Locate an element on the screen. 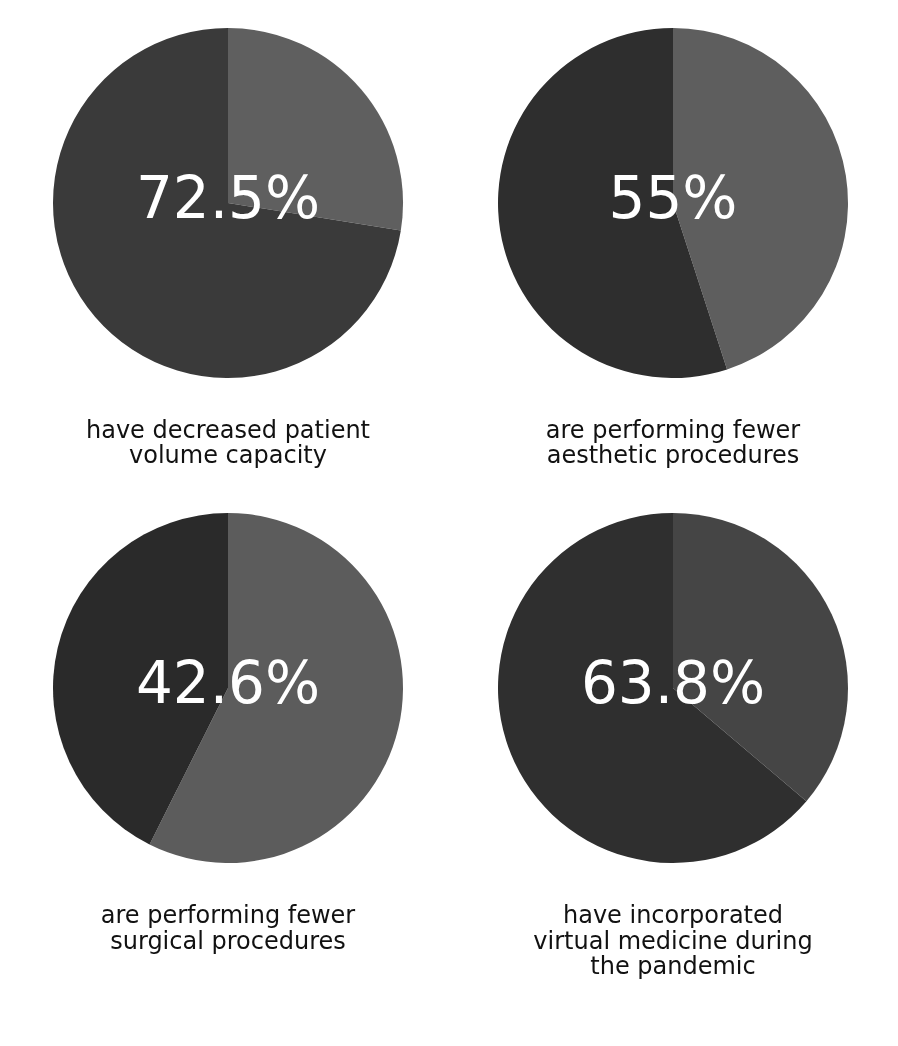 The image size is (898, 1046). text: are performing fewer surgical procedures is located at coordinates (228, 928).